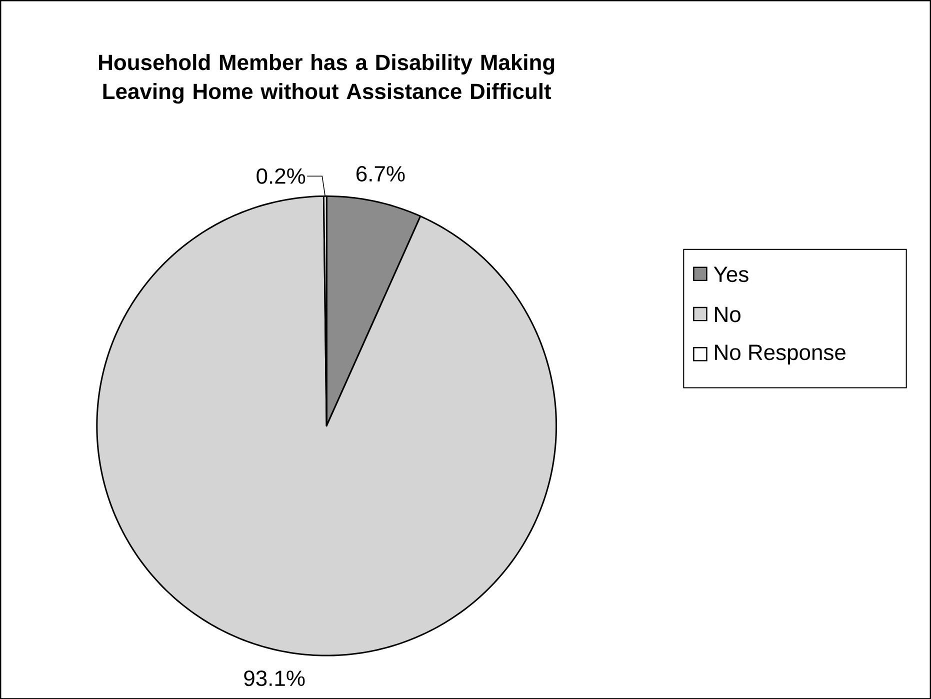  What do you see at coordinates (780, 354) in the screenshot?
I see `legend-label: No Response` at bounding box center [780, 354].